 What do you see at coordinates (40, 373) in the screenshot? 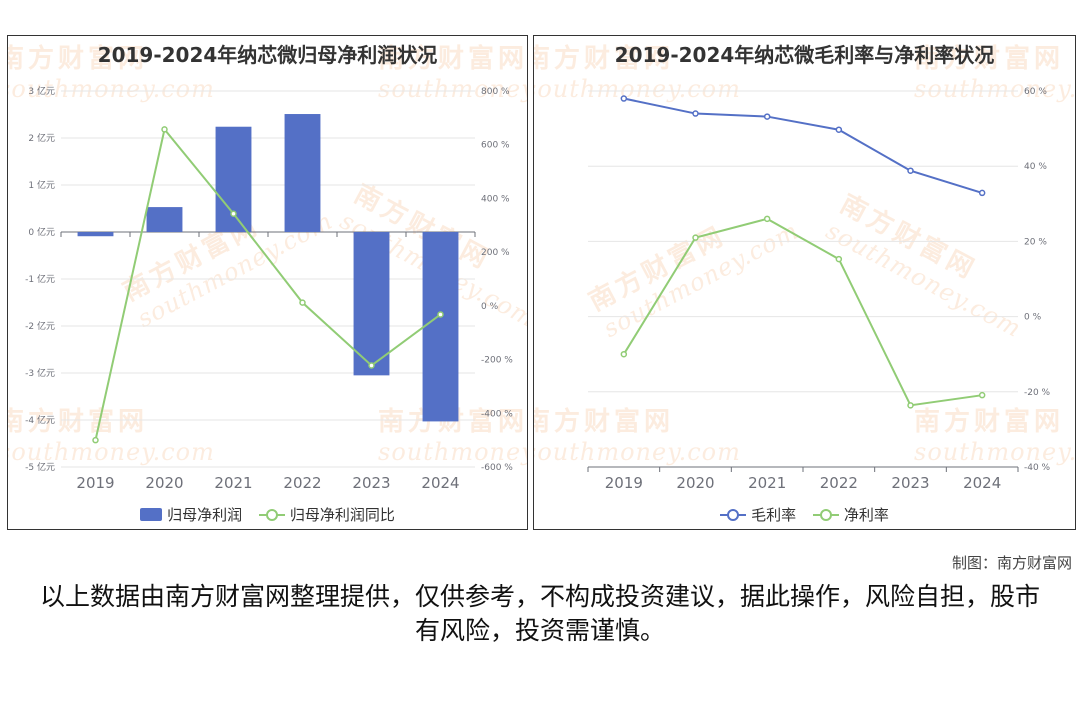
I see `y-left-tick-label: -3 亿元` at bounding box center [40, 373].